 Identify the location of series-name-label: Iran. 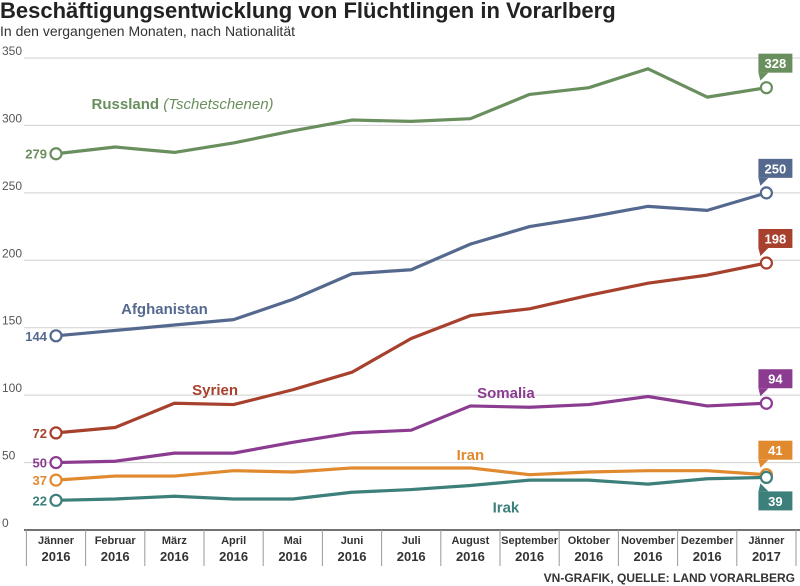
(471, 455).